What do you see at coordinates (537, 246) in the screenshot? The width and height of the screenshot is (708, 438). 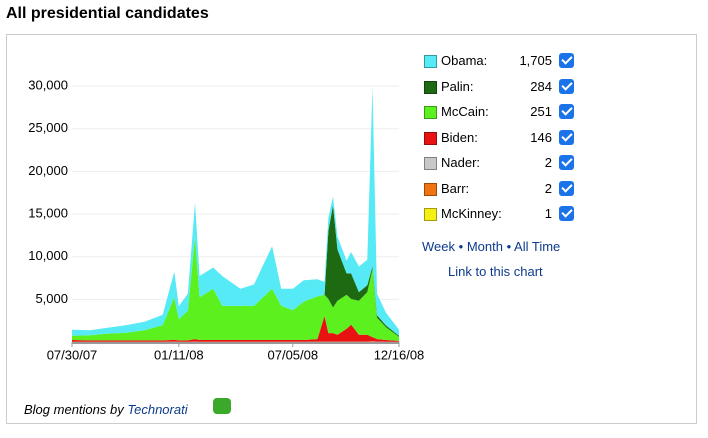 I see `all-time-link: All Time` at bounding box center [537, 246].